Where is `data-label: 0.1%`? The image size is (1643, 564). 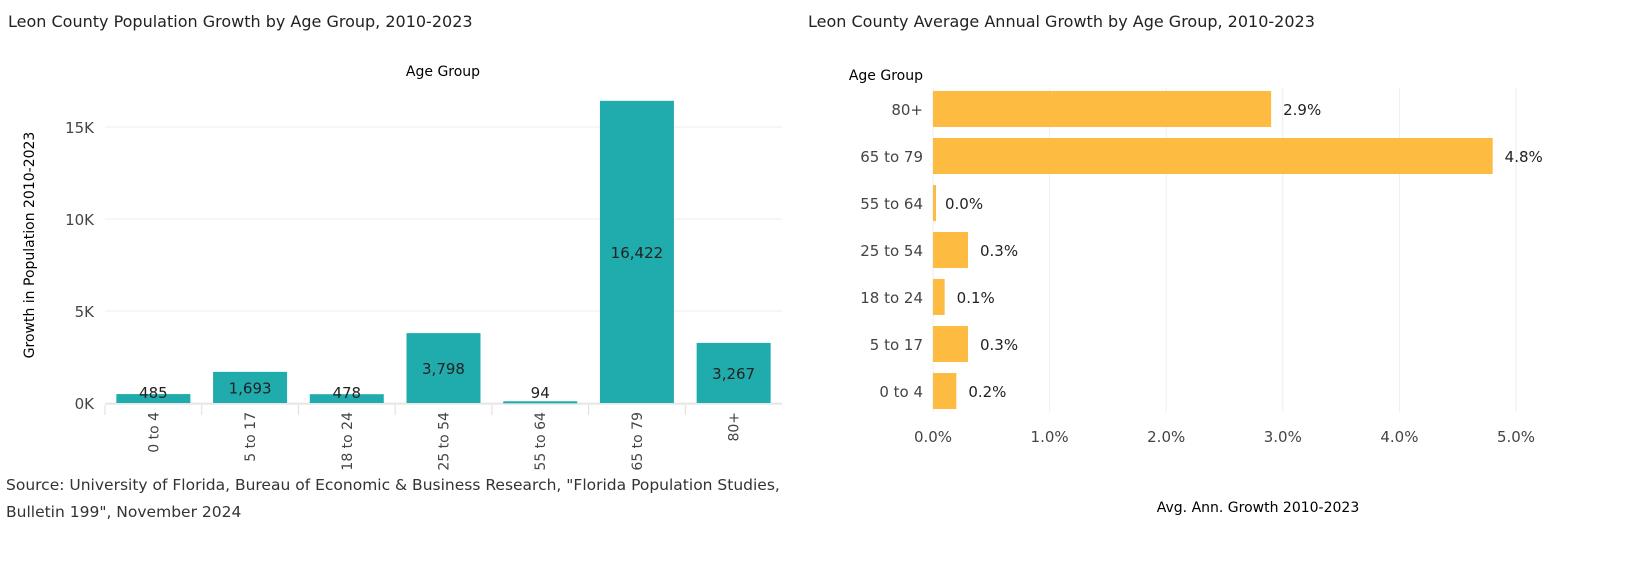 data-label: 0.1% is located at coordinates (976, 298).